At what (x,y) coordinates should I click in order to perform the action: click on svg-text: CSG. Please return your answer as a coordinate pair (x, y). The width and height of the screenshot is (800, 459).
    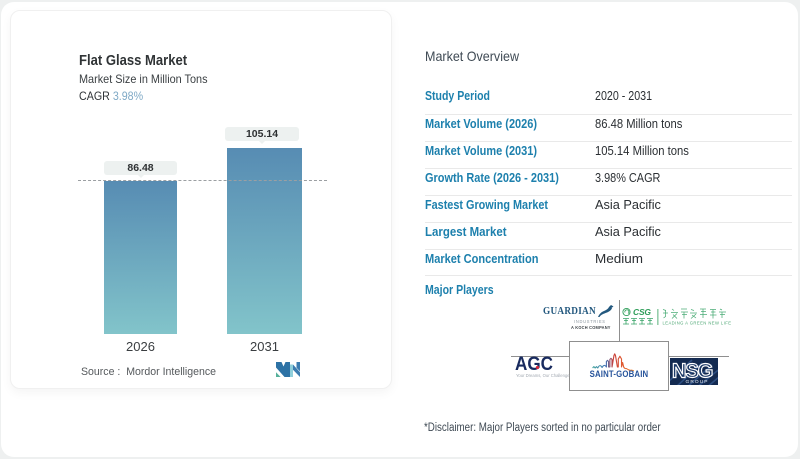
    Looking at the image, I should click on (642, 312).